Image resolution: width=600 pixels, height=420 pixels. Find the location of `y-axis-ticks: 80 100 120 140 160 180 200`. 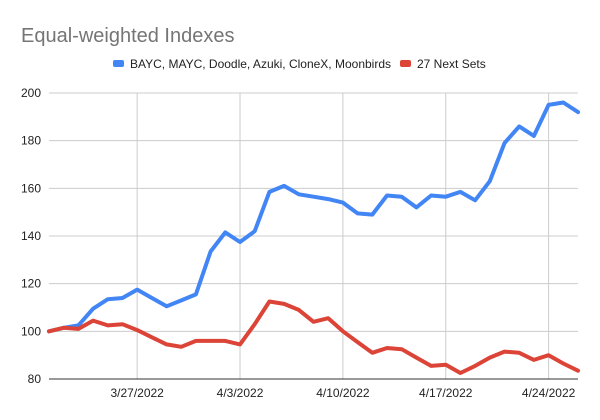

y-axis-ticks: 80 100 120 140 160 180 200 is located at coordinates (31, 236).